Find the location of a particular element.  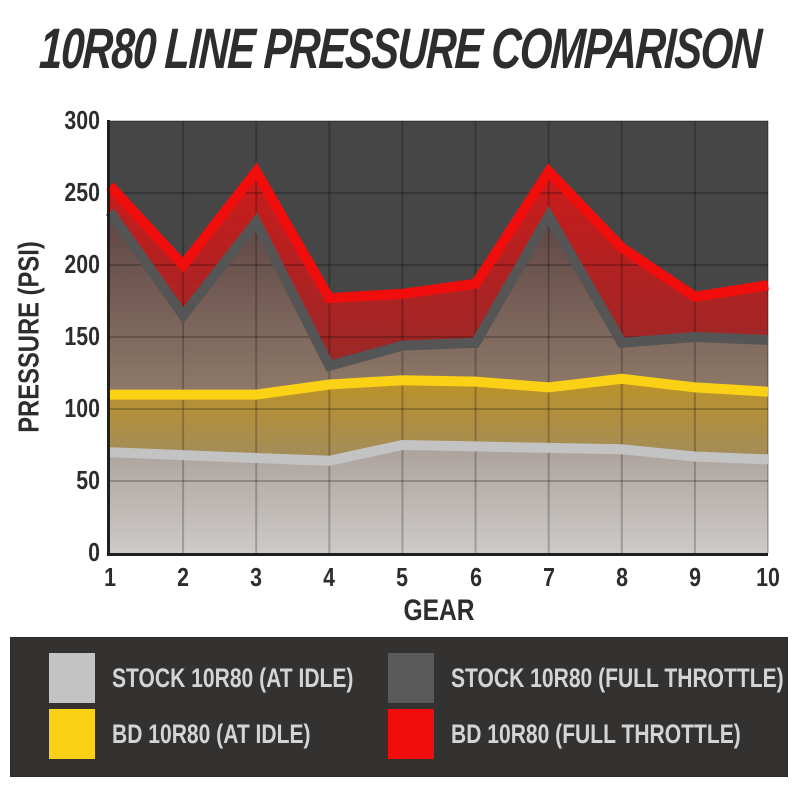

x-tick-label: 3 is located at coordinates (256, 577).